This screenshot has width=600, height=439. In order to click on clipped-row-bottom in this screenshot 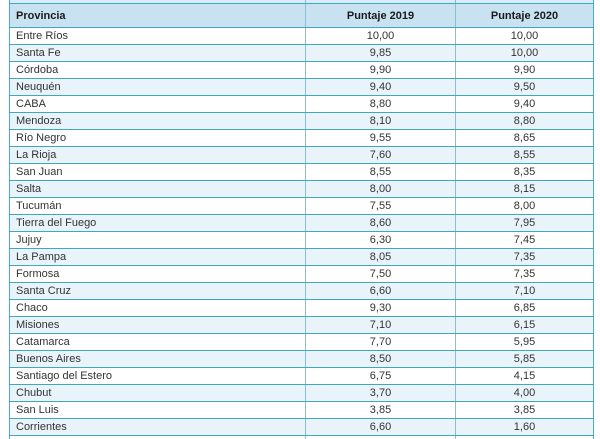, I will do `click(301, 437)`.